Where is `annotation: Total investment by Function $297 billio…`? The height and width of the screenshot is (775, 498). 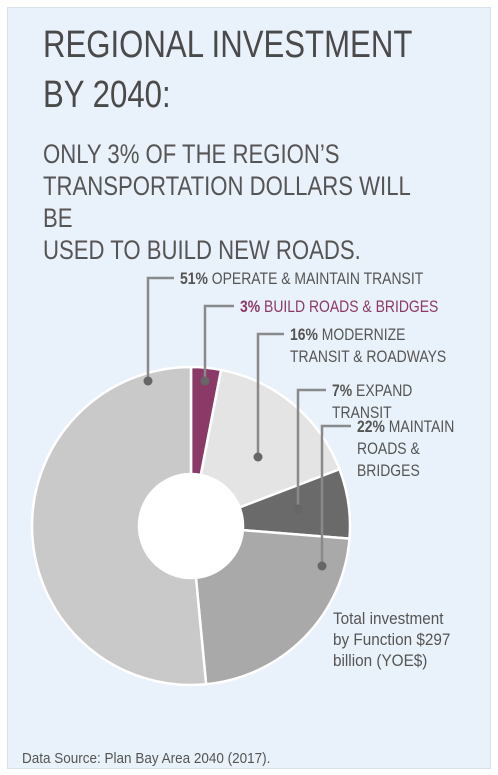 annotation: Total investment by Function $297 billio… is located at coordinates (392, 639).